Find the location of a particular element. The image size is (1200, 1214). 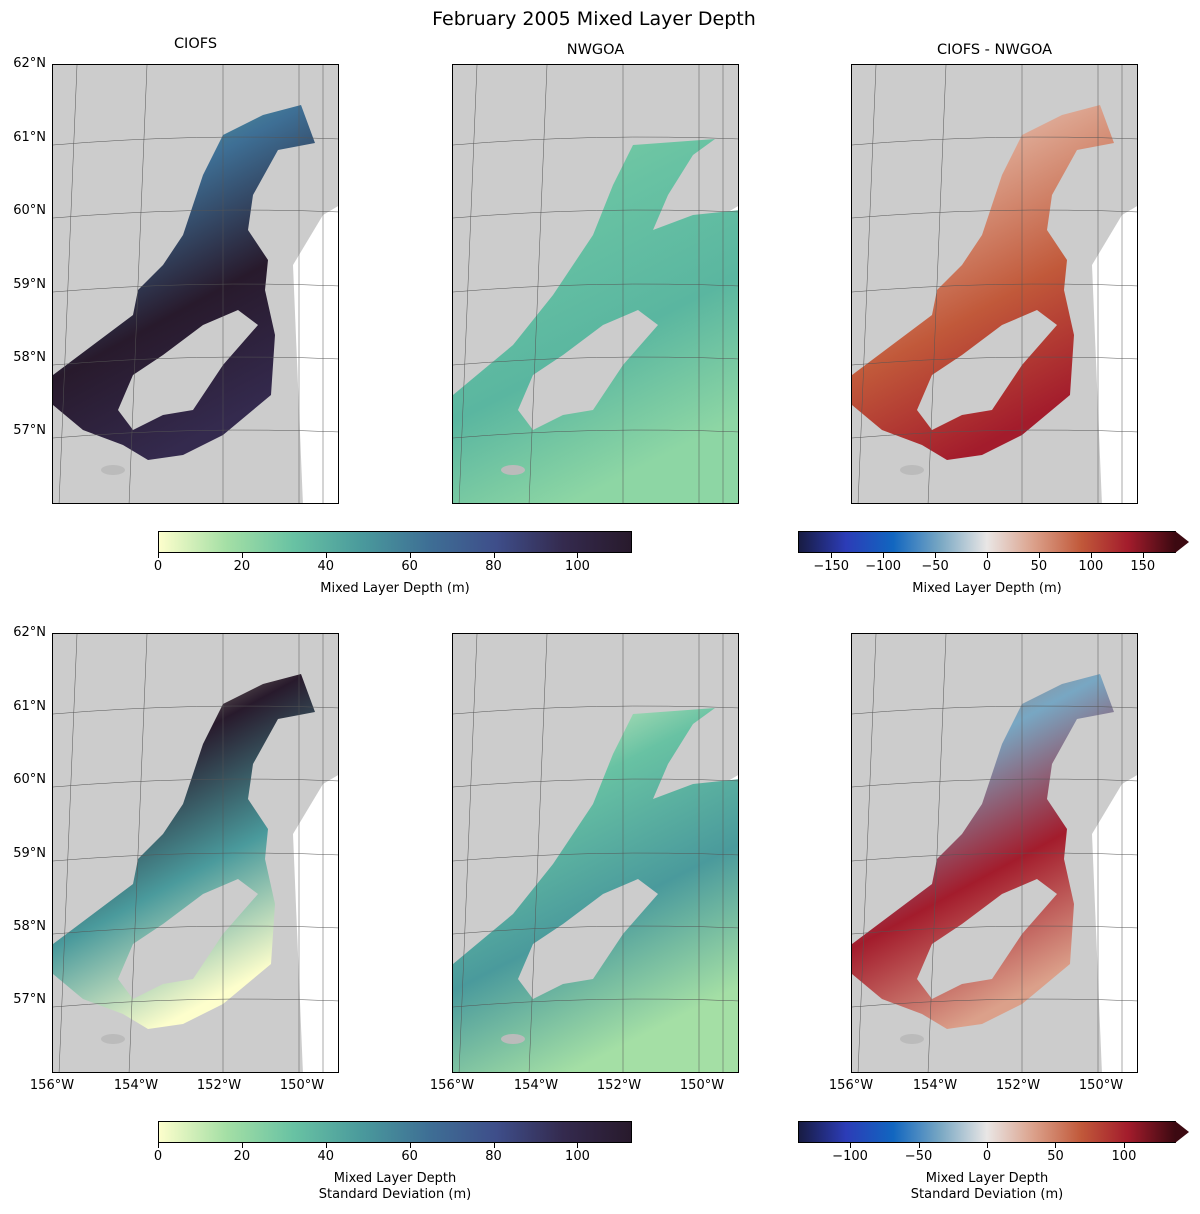

lat-label: 59°N is located at coordinates (29, 853).